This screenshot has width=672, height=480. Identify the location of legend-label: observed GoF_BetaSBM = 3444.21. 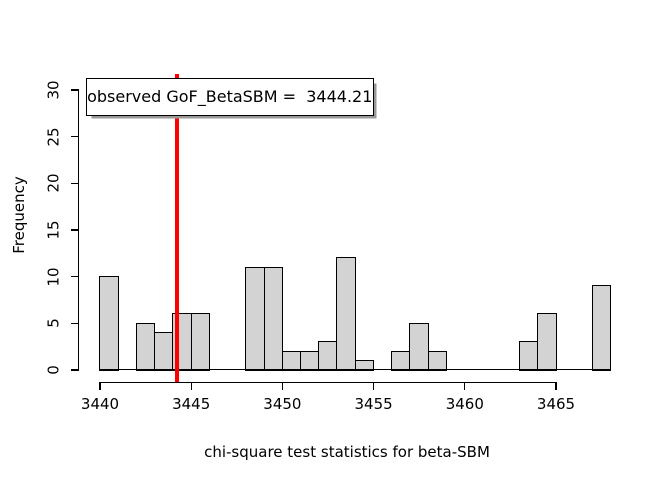
(230, 97).